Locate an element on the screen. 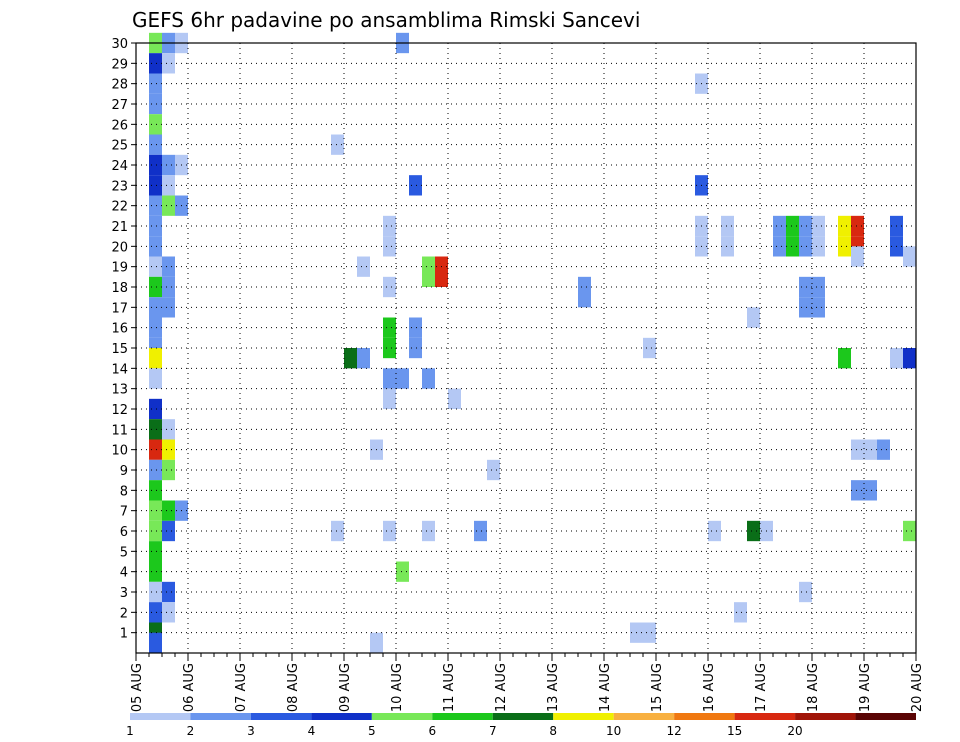 The image size is (960, 742). x-tick-label: 10 AUG is located at coordinates (397, 687).